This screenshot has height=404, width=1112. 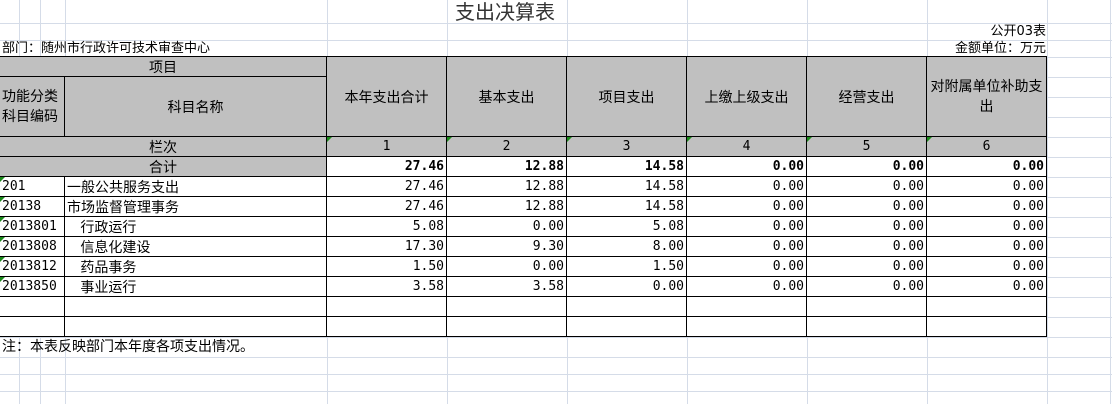 What do you see at coordinates (106, 48) in the screenshot?
I see `department-label: 部门：随州市行政许可技术审查中心` at bounding box center [106, 48].